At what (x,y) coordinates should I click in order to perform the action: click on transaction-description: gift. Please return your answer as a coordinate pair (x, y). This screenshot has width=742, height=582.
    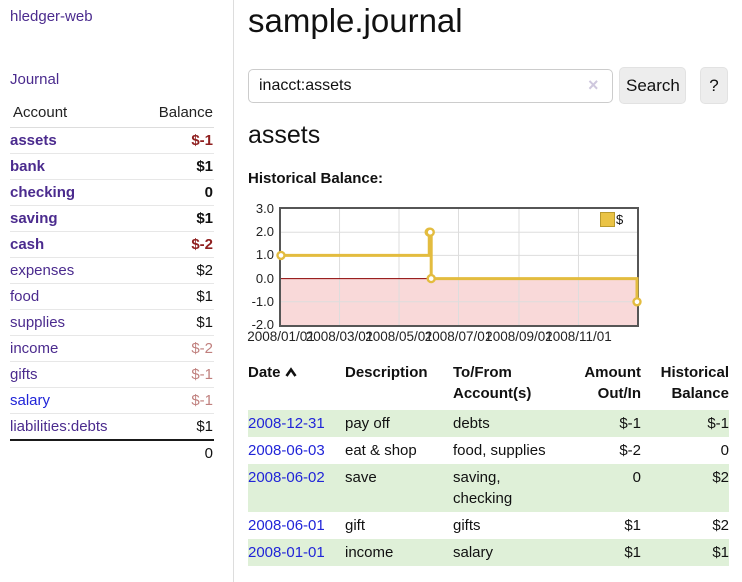
    Looking at the image, I should click on (355, 525).